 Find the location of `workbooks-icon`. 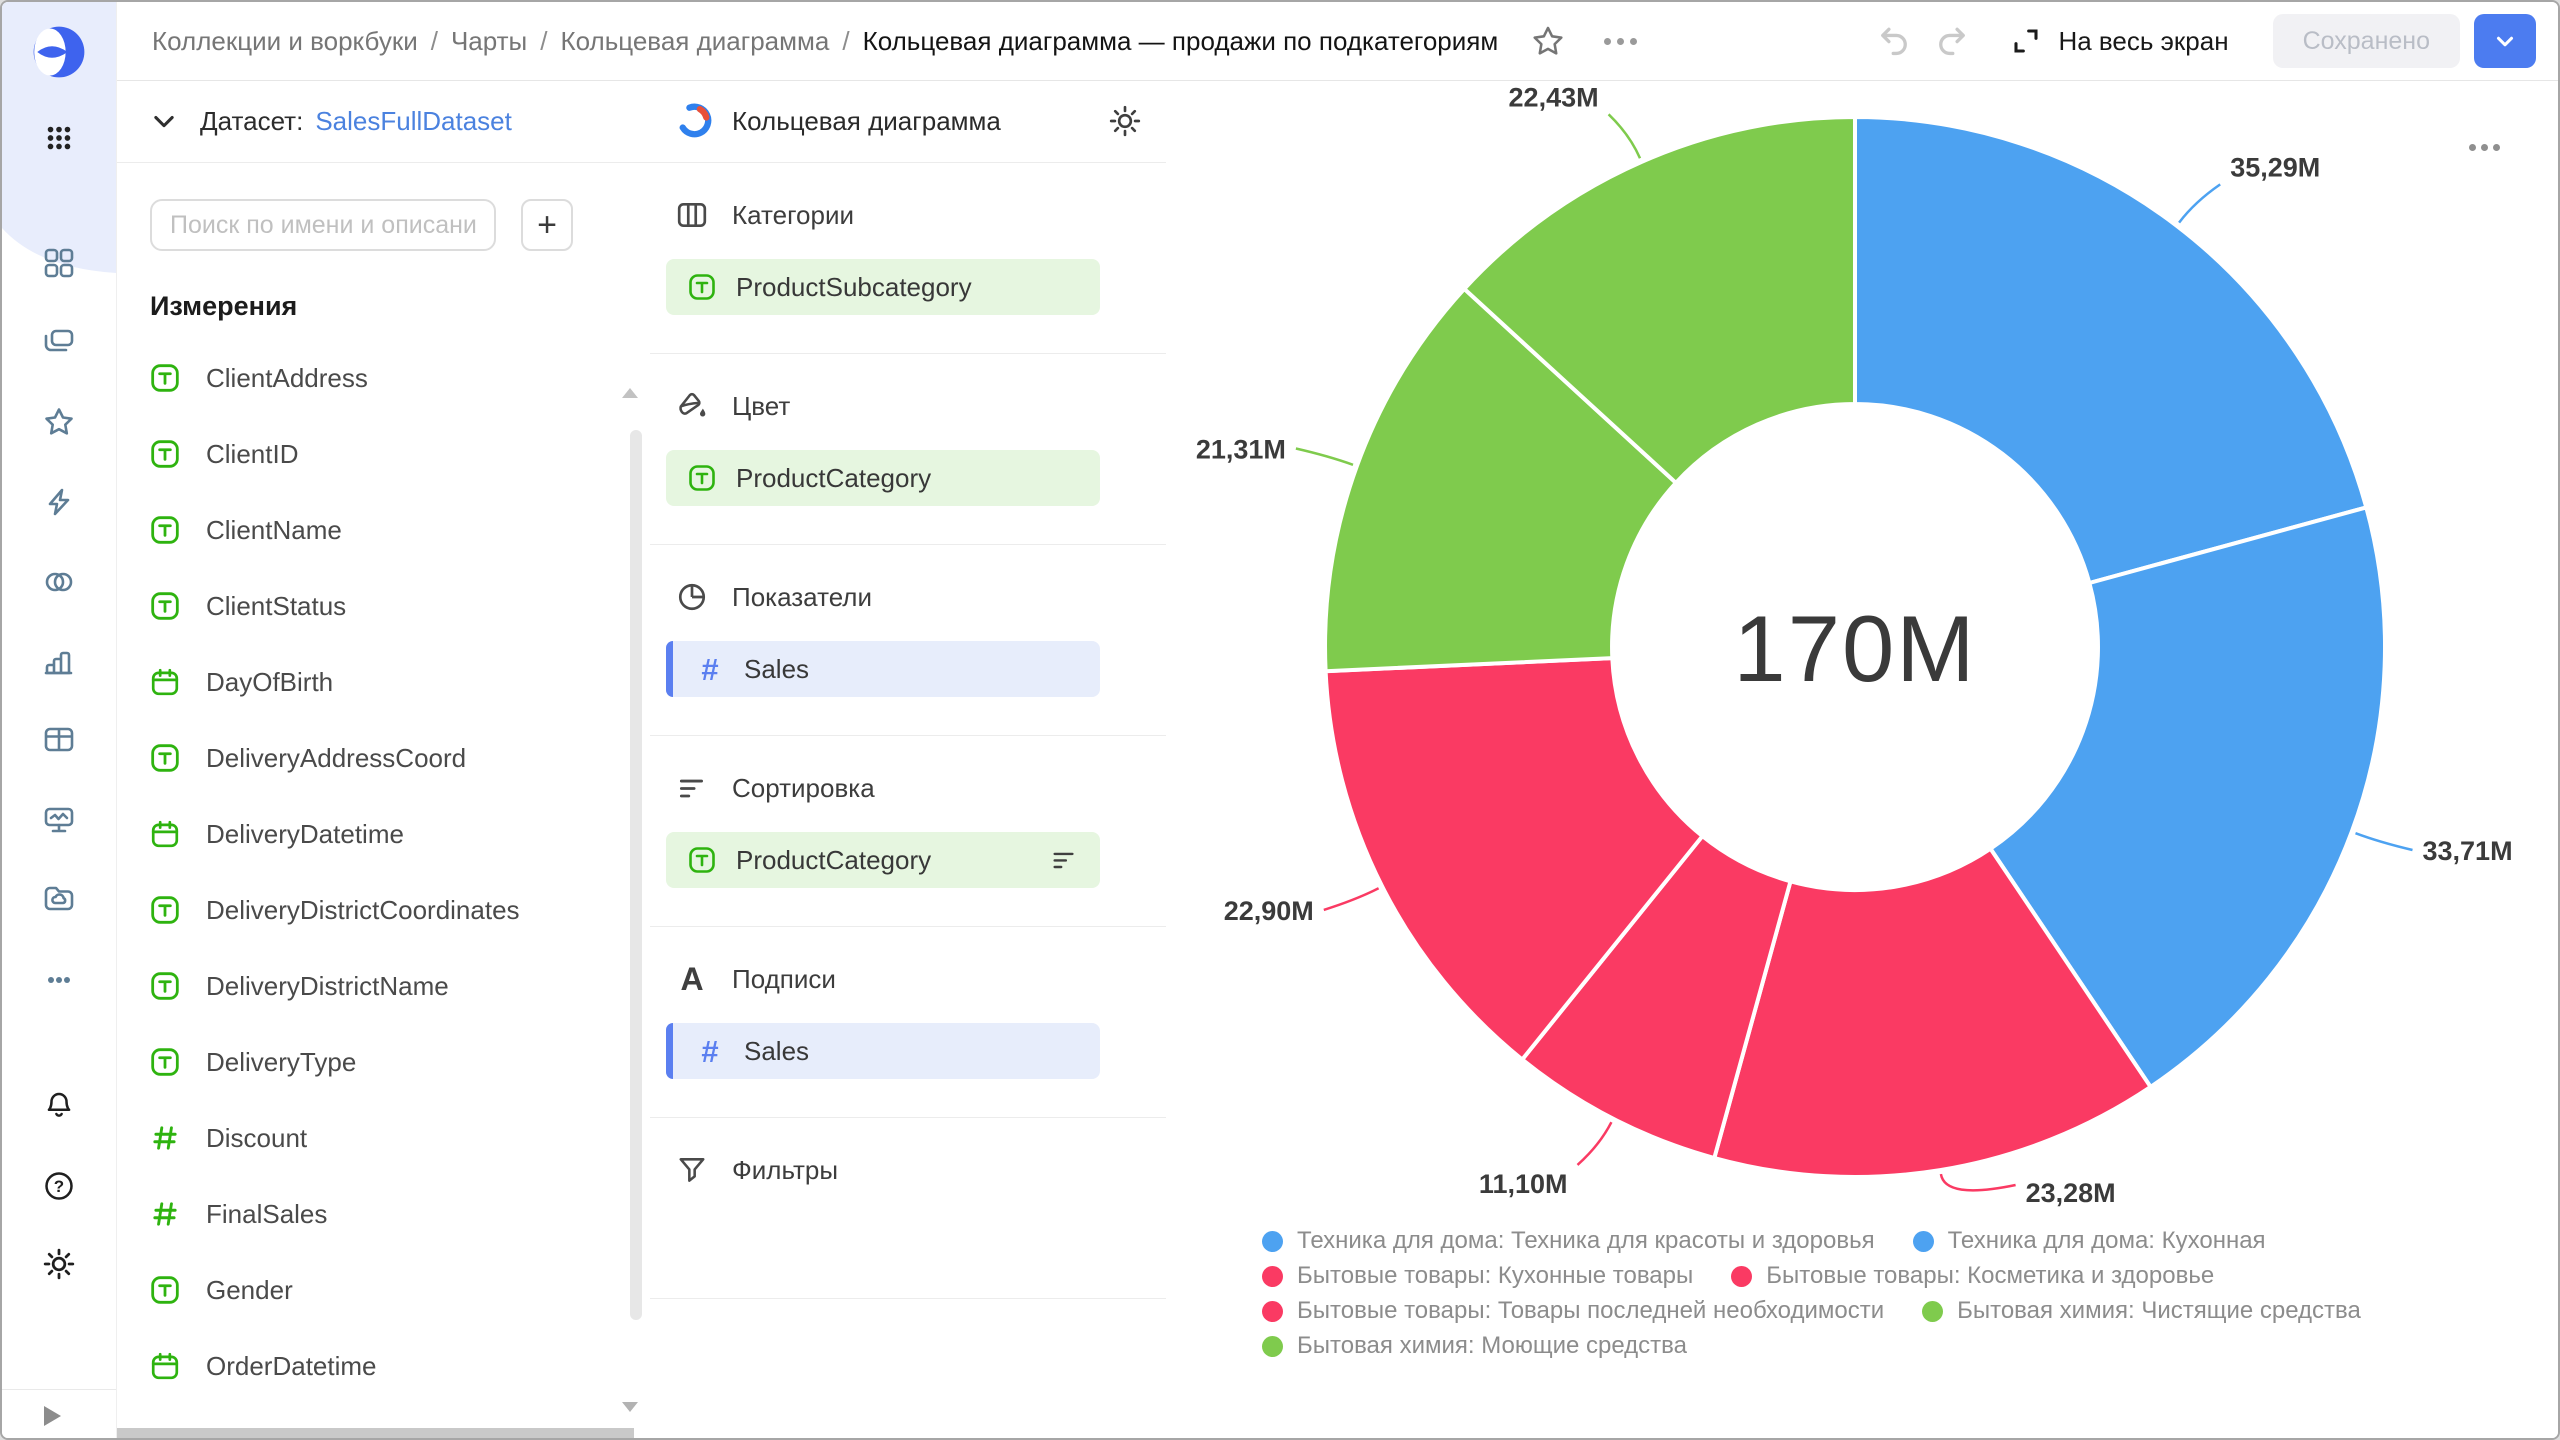

workbooks-icon is located at coordinates (59, 342).